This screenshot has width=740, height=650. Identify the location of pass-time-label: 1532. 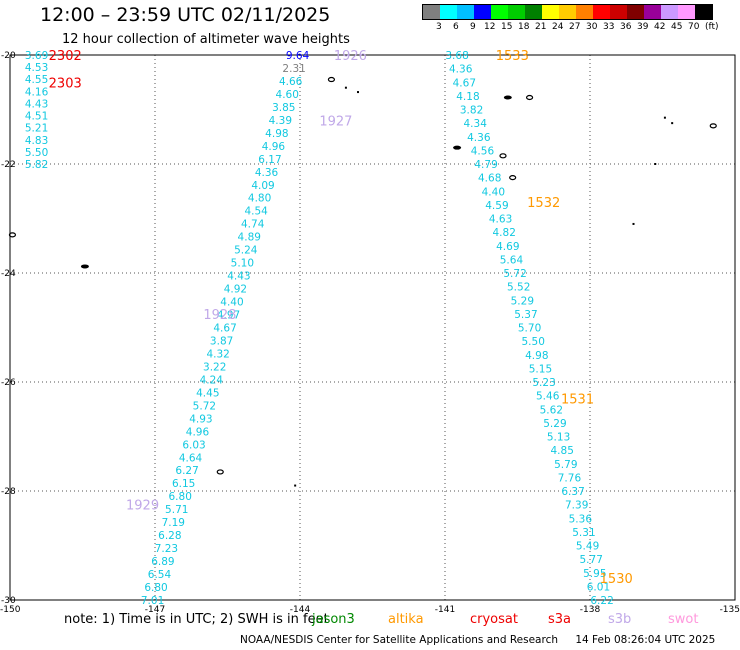
(543, 203).